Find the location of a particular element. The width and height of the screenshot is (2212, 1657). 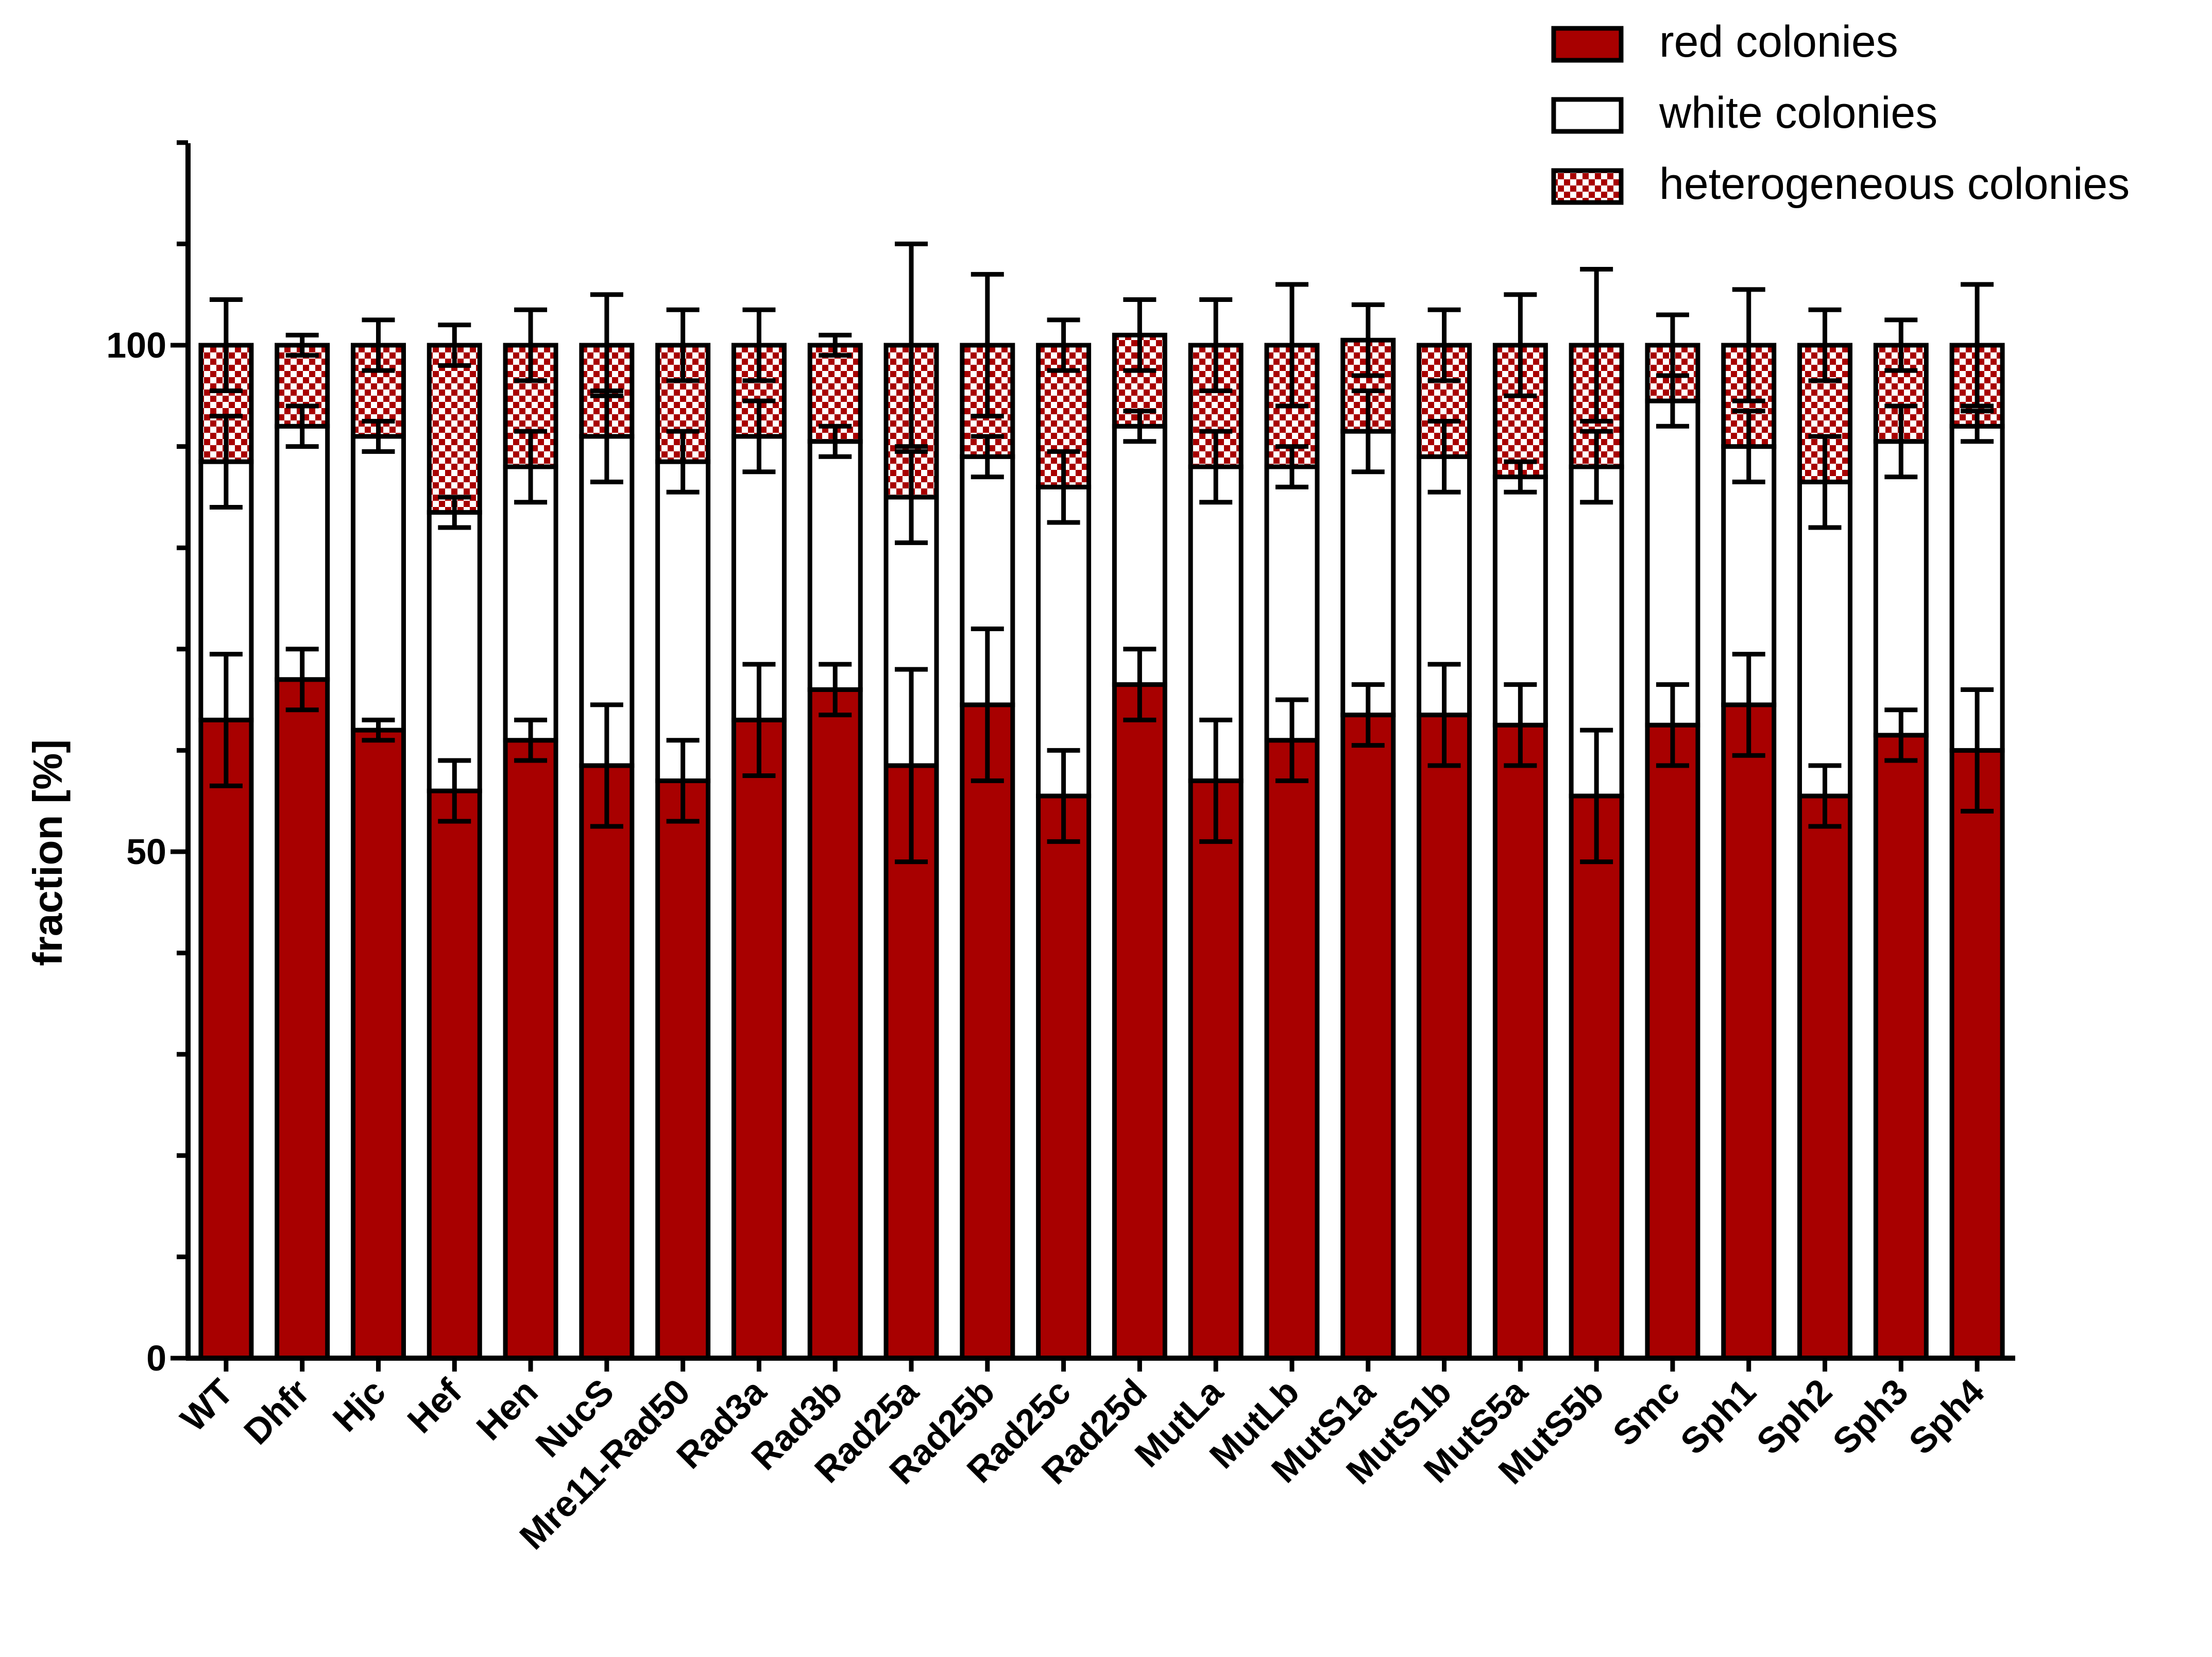

x-tick-label: Hef is located at coordinates (435, 1406).